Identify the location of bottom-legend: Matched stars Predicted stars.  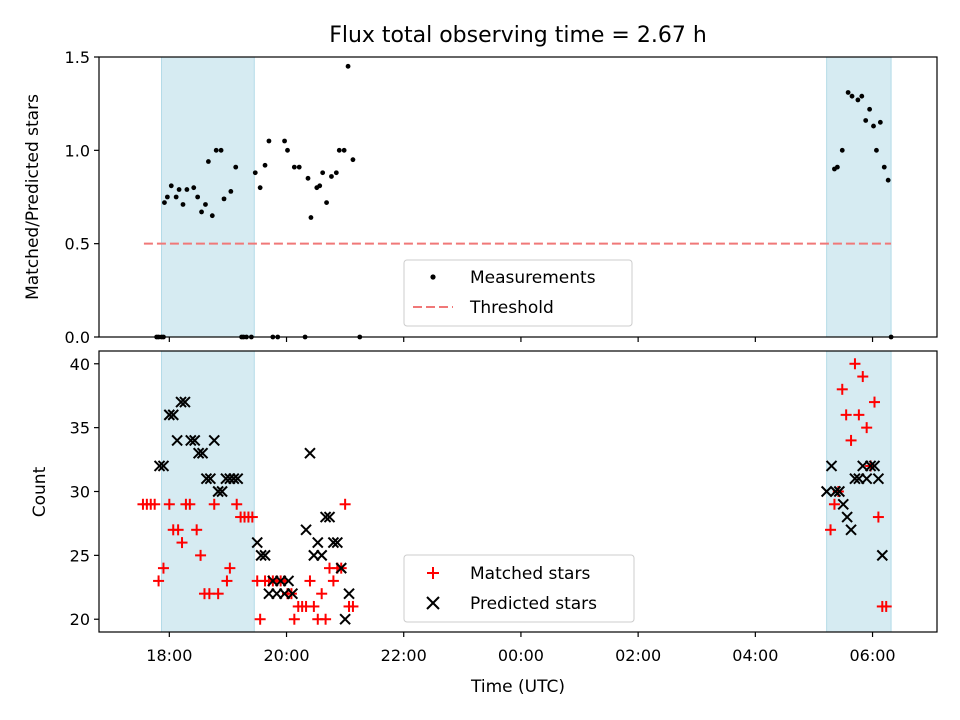
(519, 588).